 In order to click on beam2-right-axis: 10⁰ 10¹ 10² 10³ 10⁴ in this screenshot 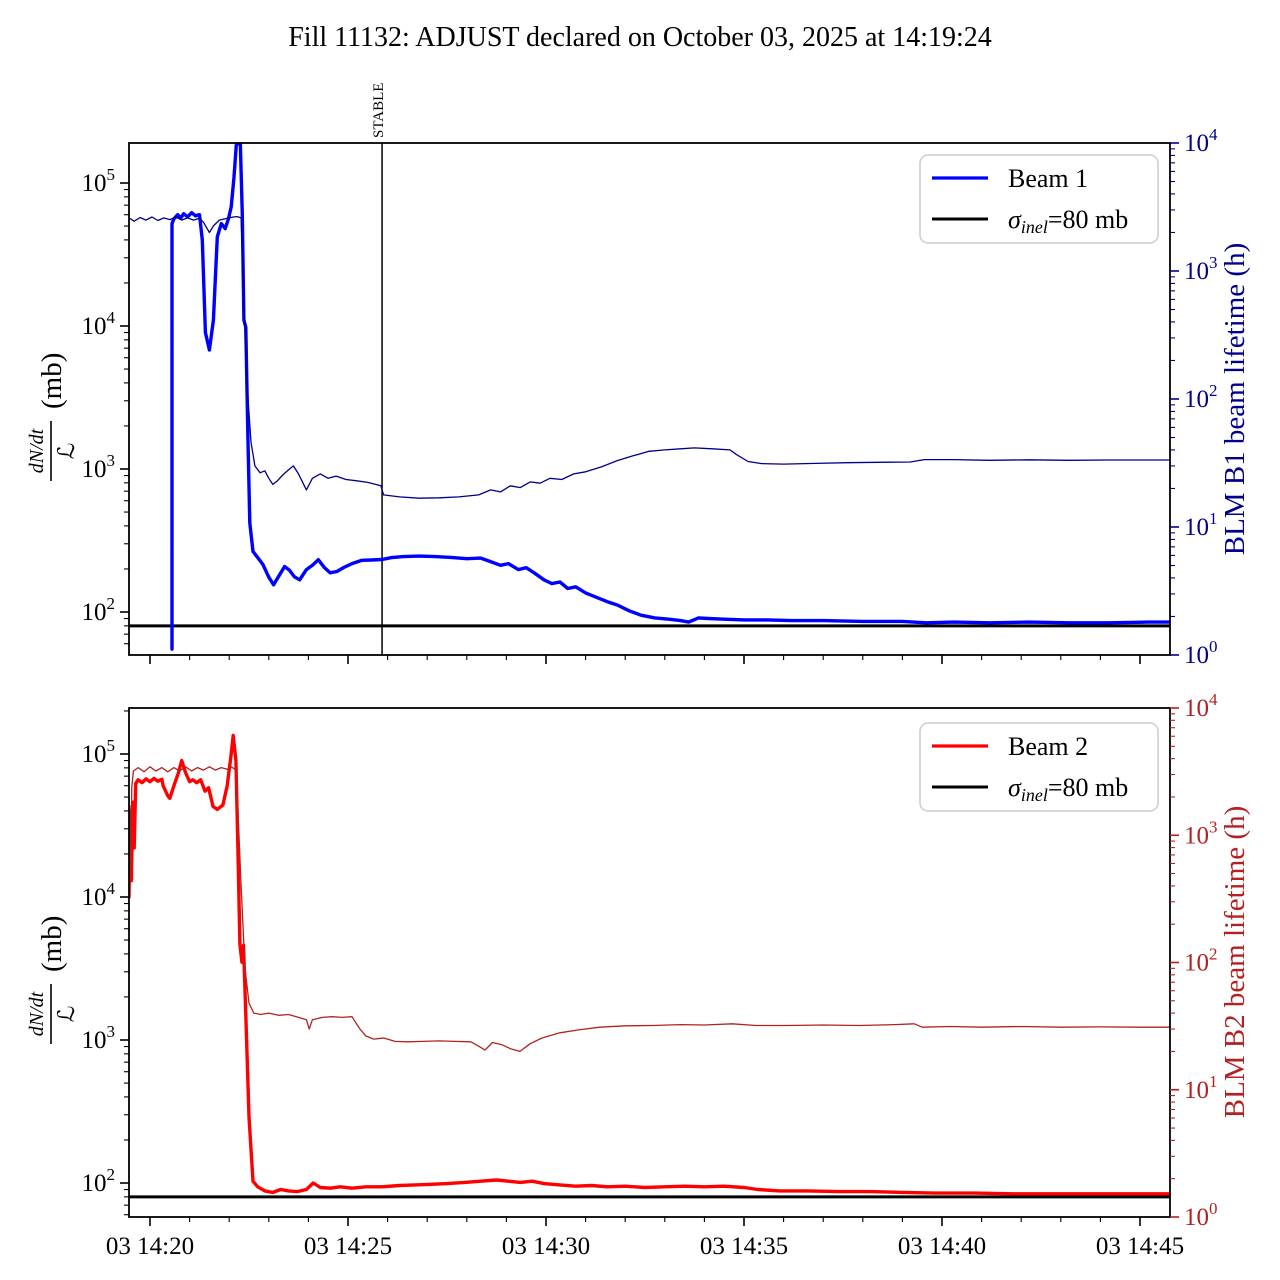, I will do `click(1194, 960)`.